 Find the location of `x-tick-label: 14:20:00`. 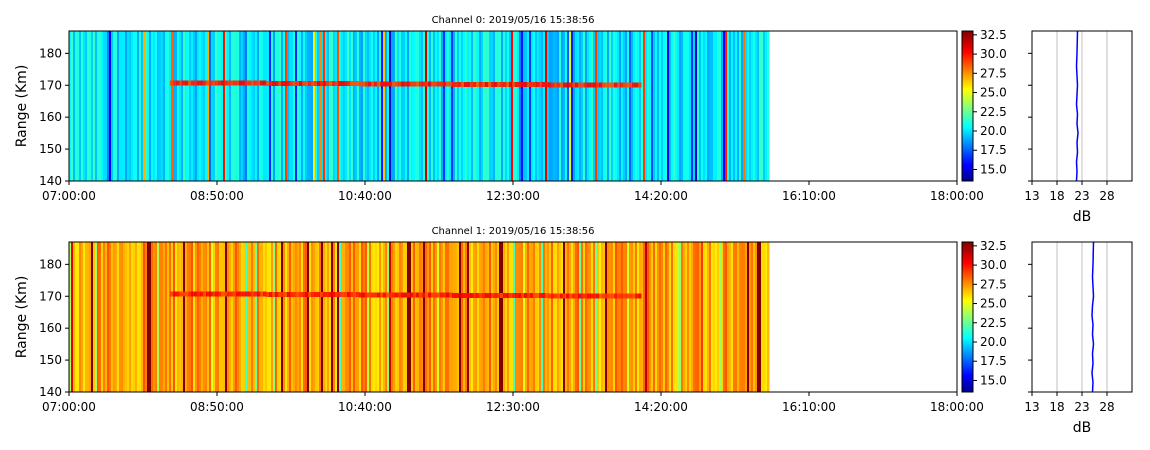

x-tick-label: 14:20:00 is located at coordinates (661, 196).